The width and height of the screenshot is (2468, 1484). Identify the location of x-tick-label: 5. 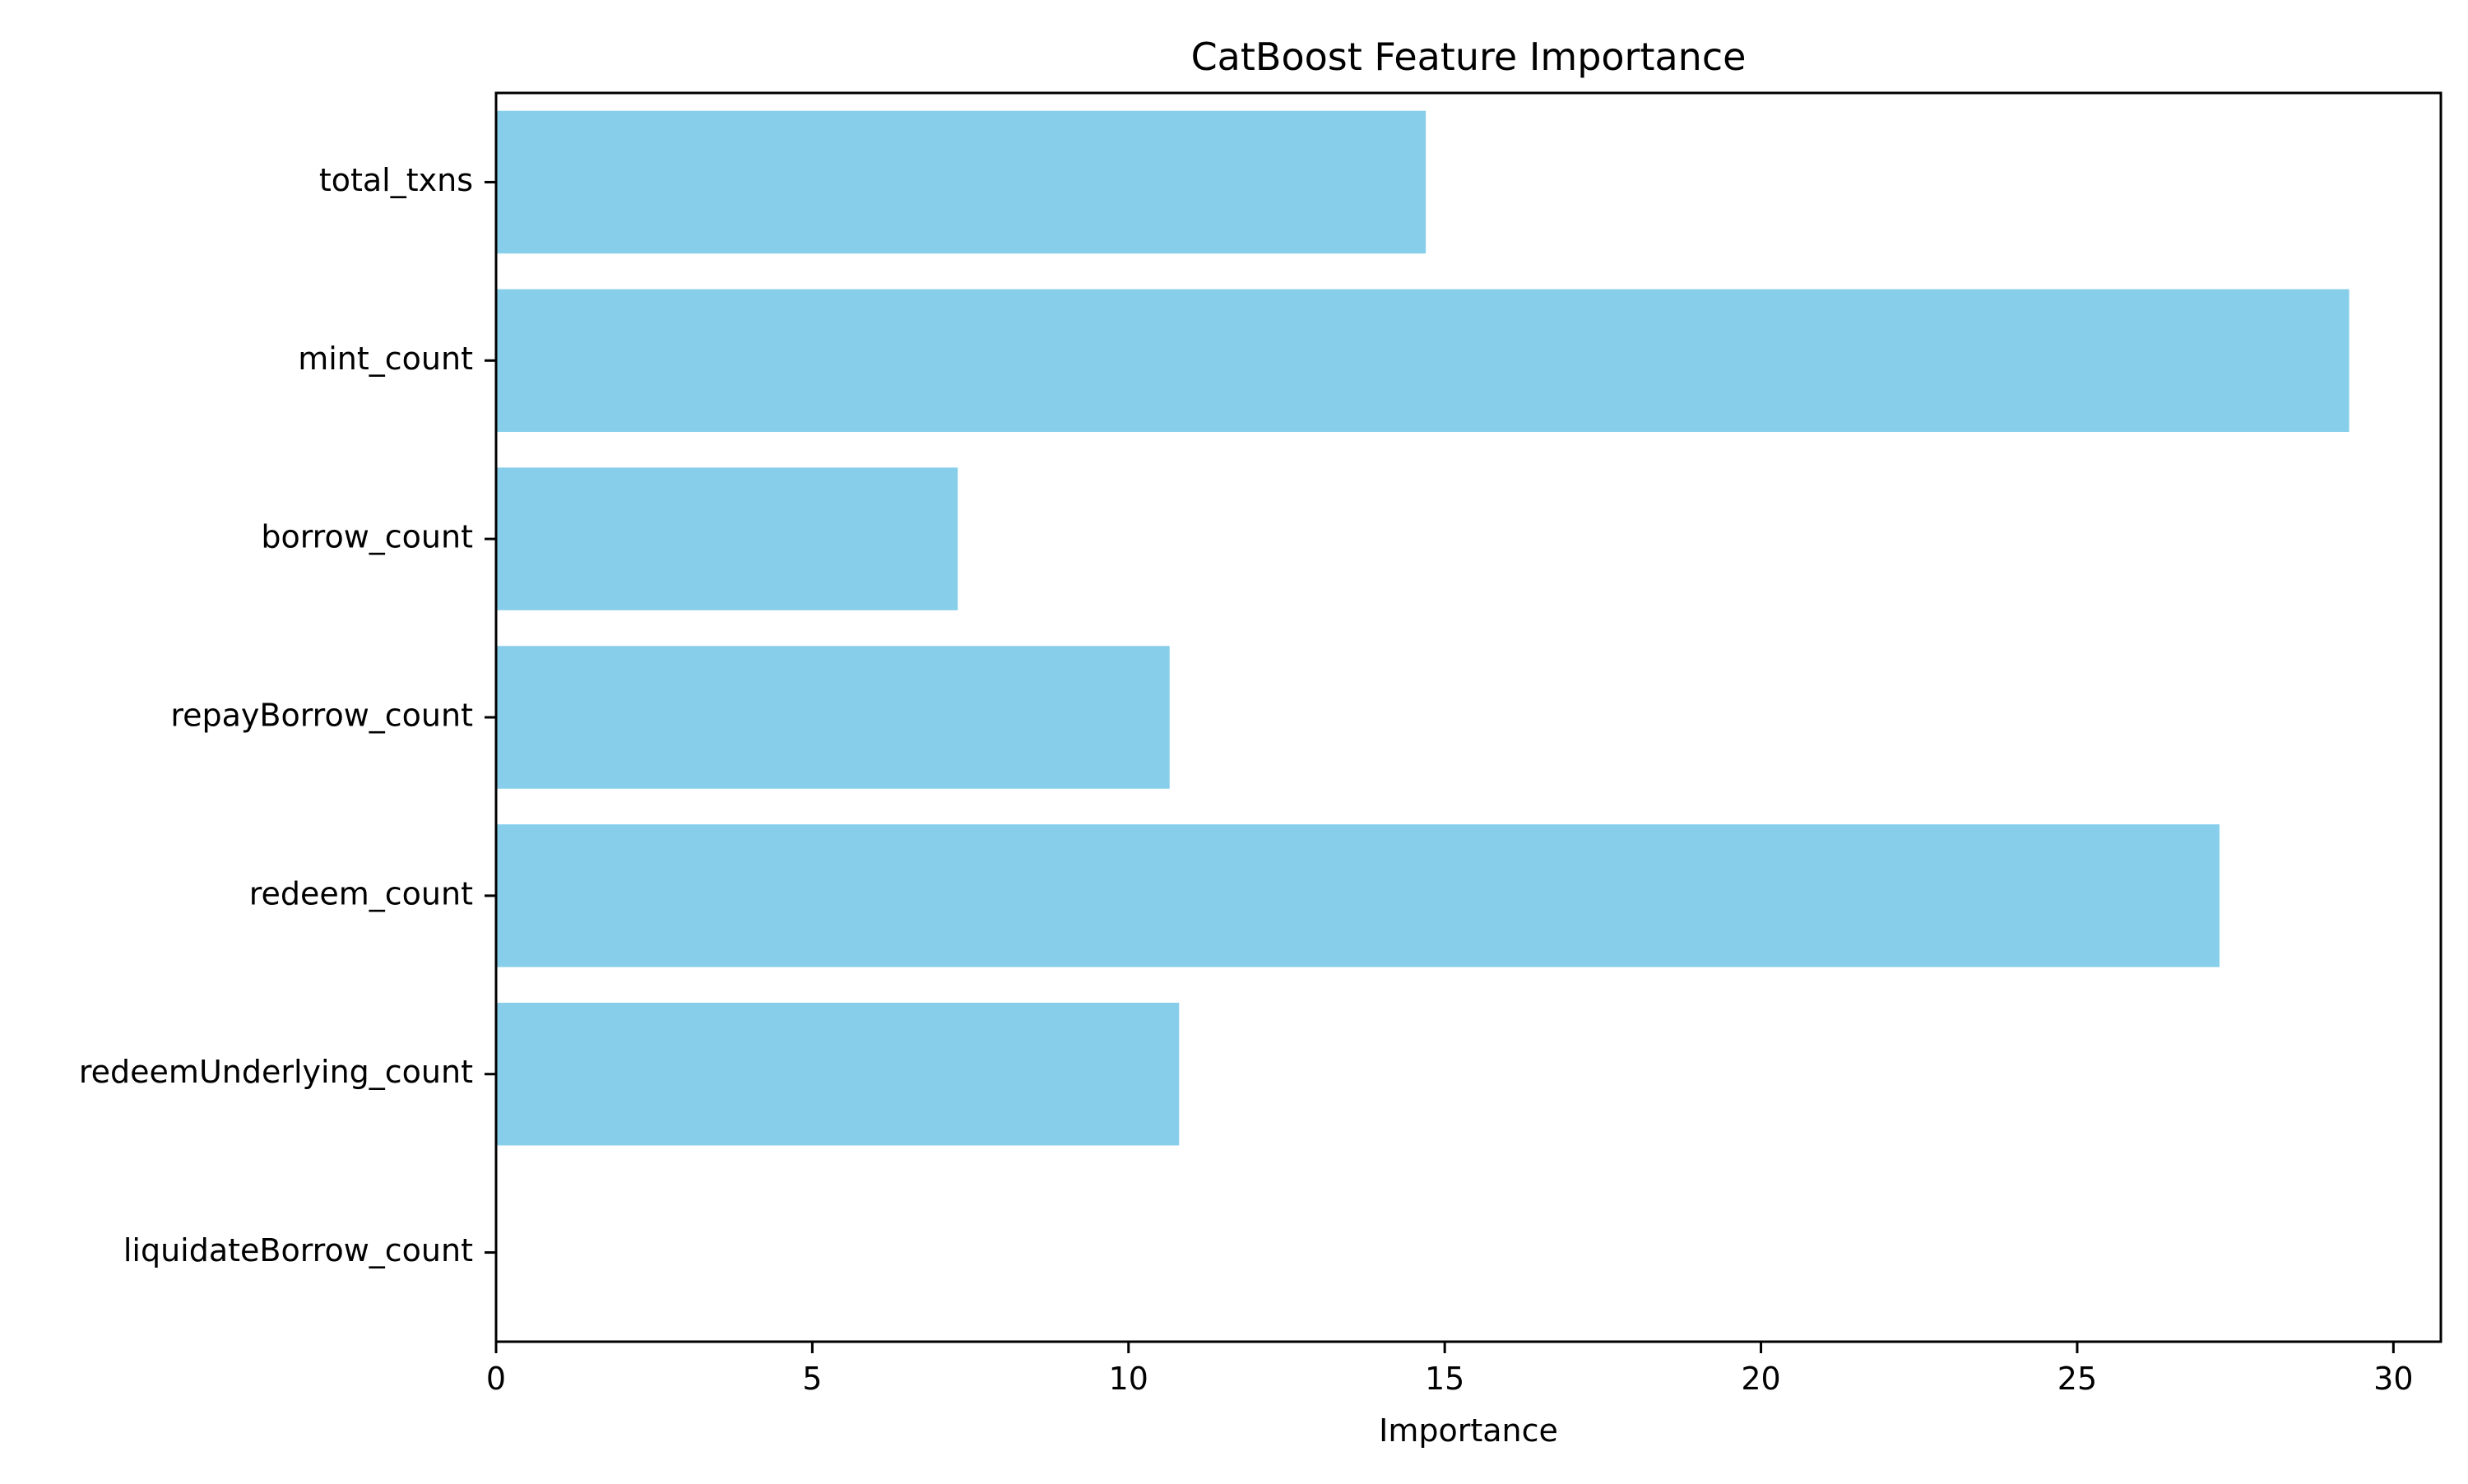
(812, 1379).